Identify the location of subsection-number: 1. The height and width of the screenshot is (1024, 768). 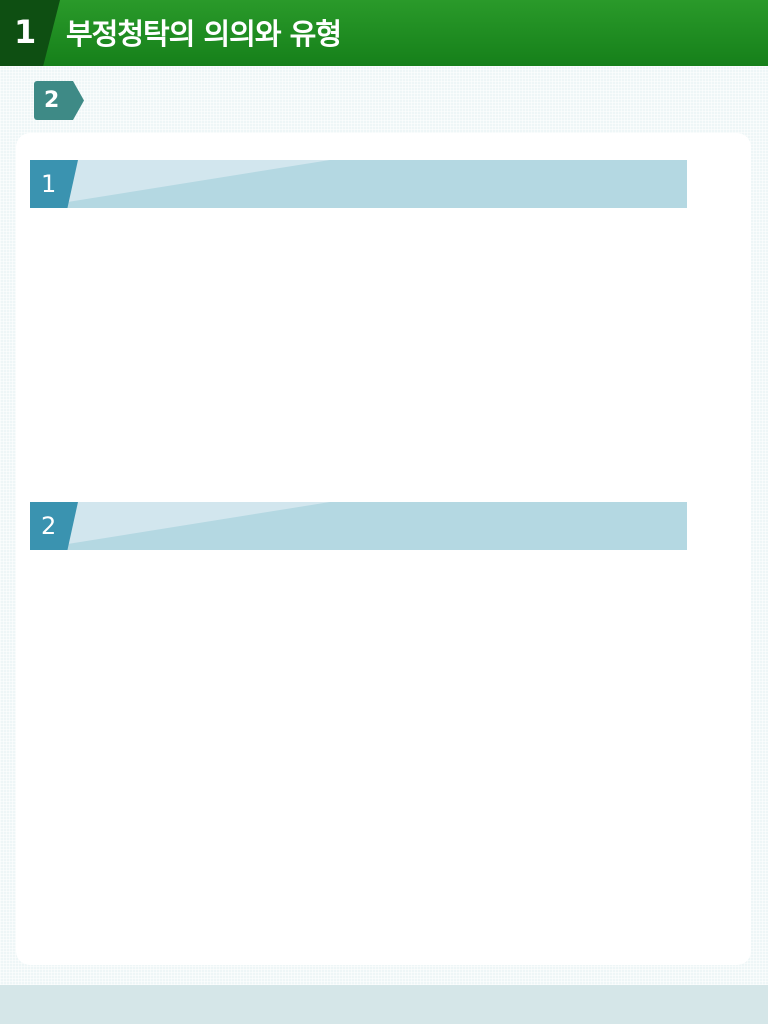
(49, 184).